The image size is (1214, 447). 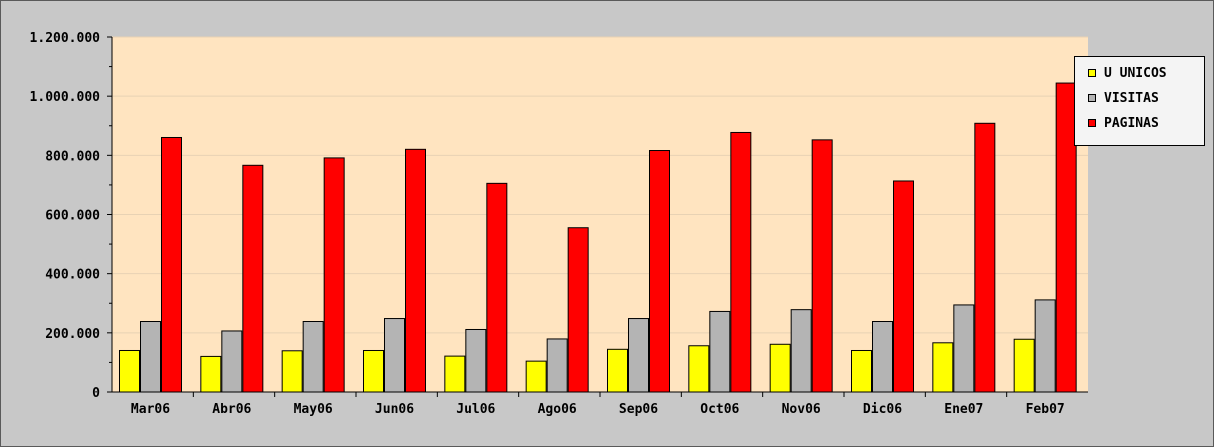 What do you see at coordinates (1131, 123) in the screenshot?
I see `legend-label-paginas: PAGINAS` at bounding box center [1131, 123].